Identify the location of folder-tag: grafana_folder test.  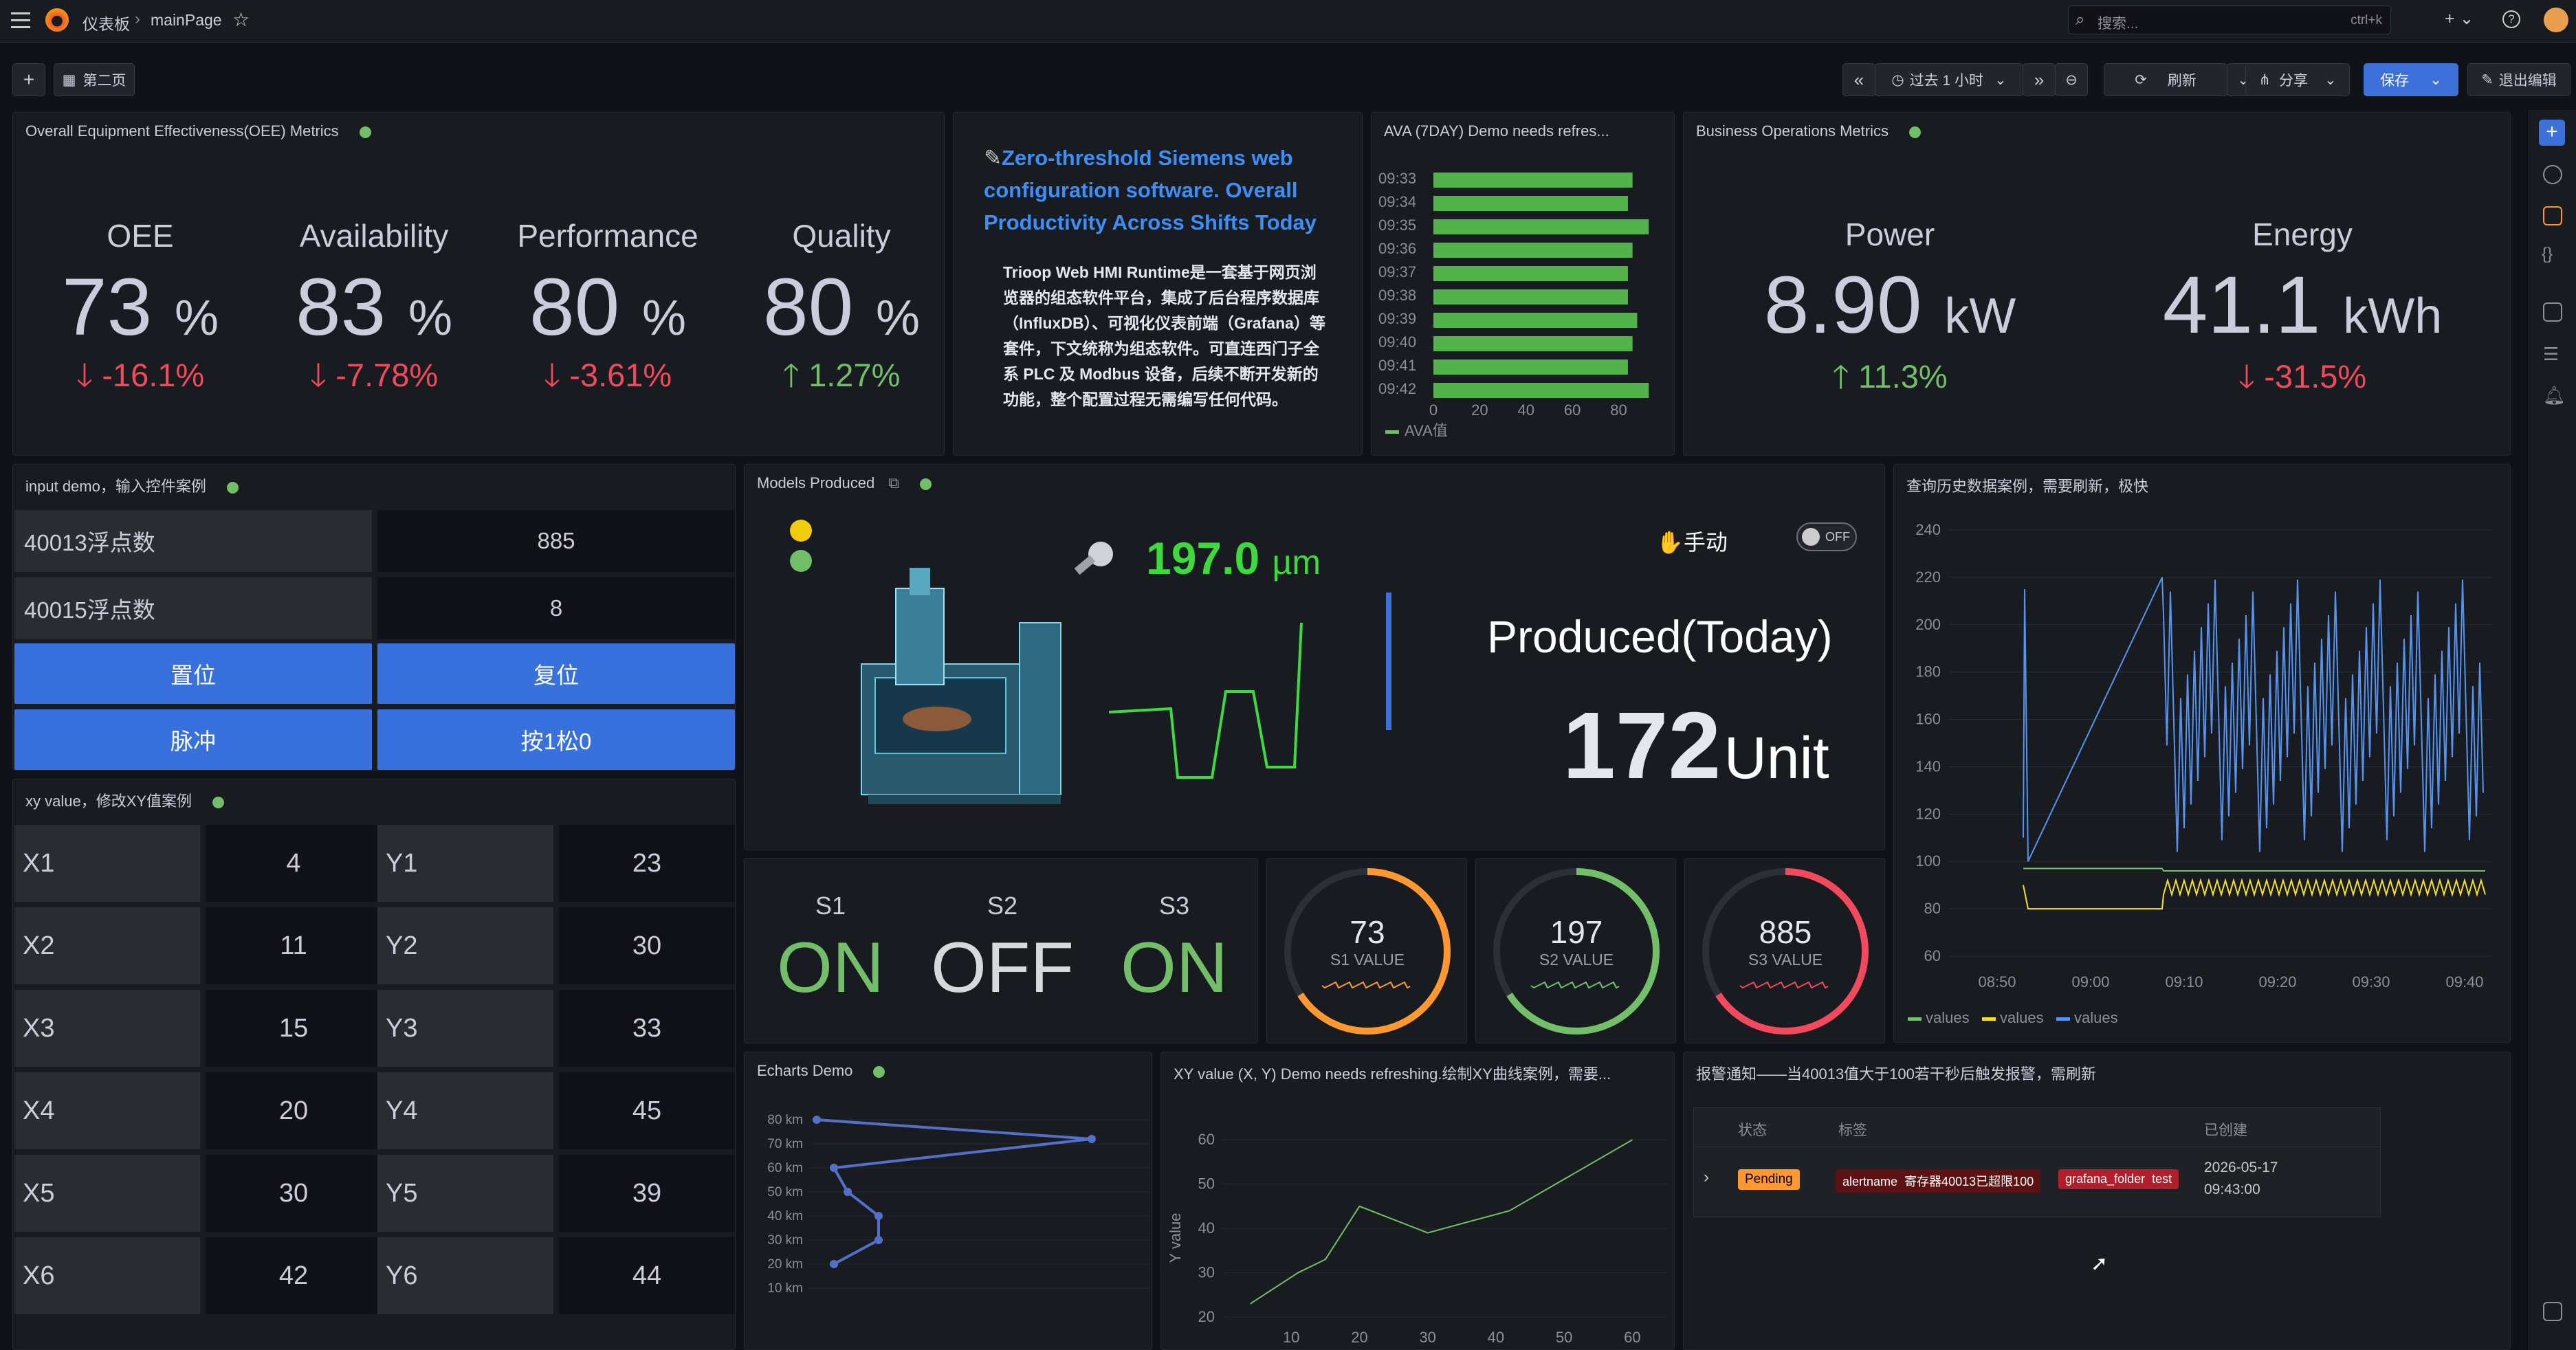
(2118, 1179).